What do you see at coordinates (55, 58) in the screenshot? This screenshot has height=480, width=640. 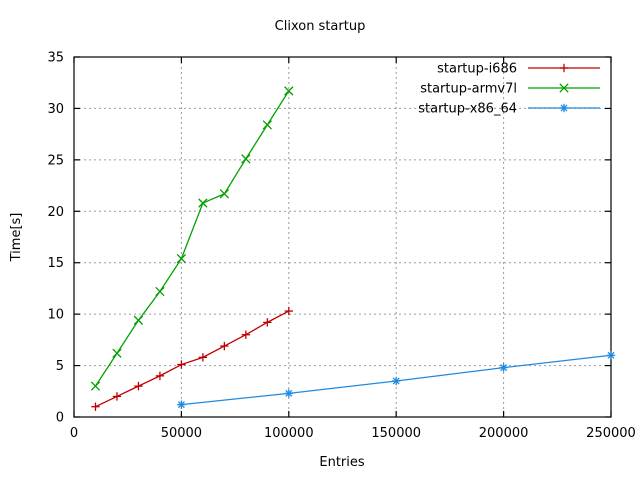 I see `y-tick-label: 35` at bounding box center [55, 58].